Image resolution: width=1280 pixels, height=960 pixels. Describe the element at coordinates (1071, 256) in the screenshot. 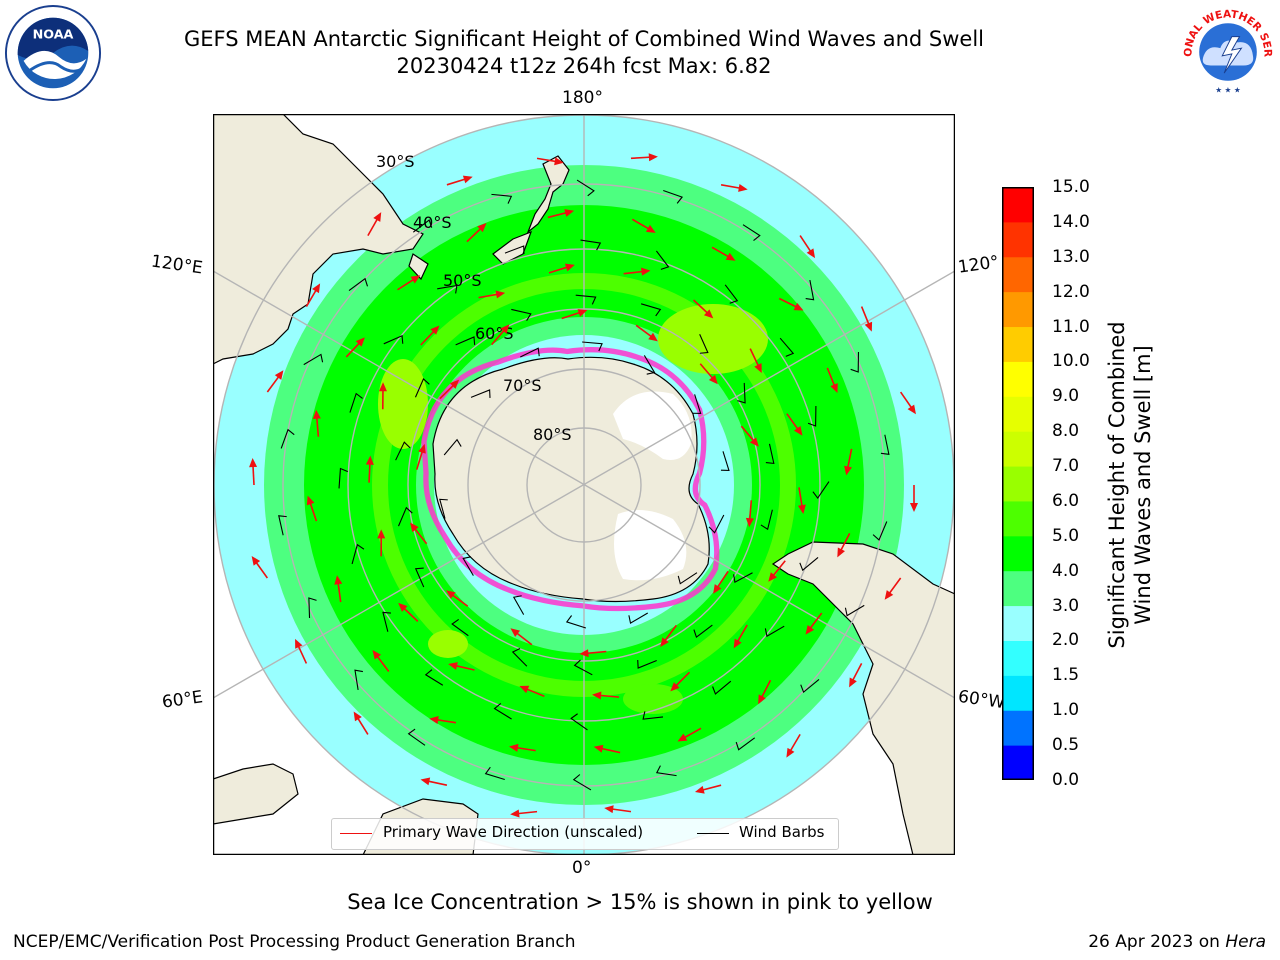

I see `colorbar-tick-label: 13.0` at that location.